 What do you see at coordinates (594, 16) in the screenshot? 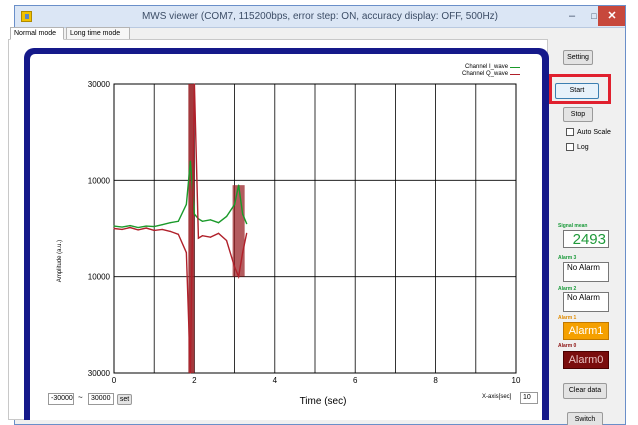
I see `maximize-button: □` at bounding box center [594, 16].